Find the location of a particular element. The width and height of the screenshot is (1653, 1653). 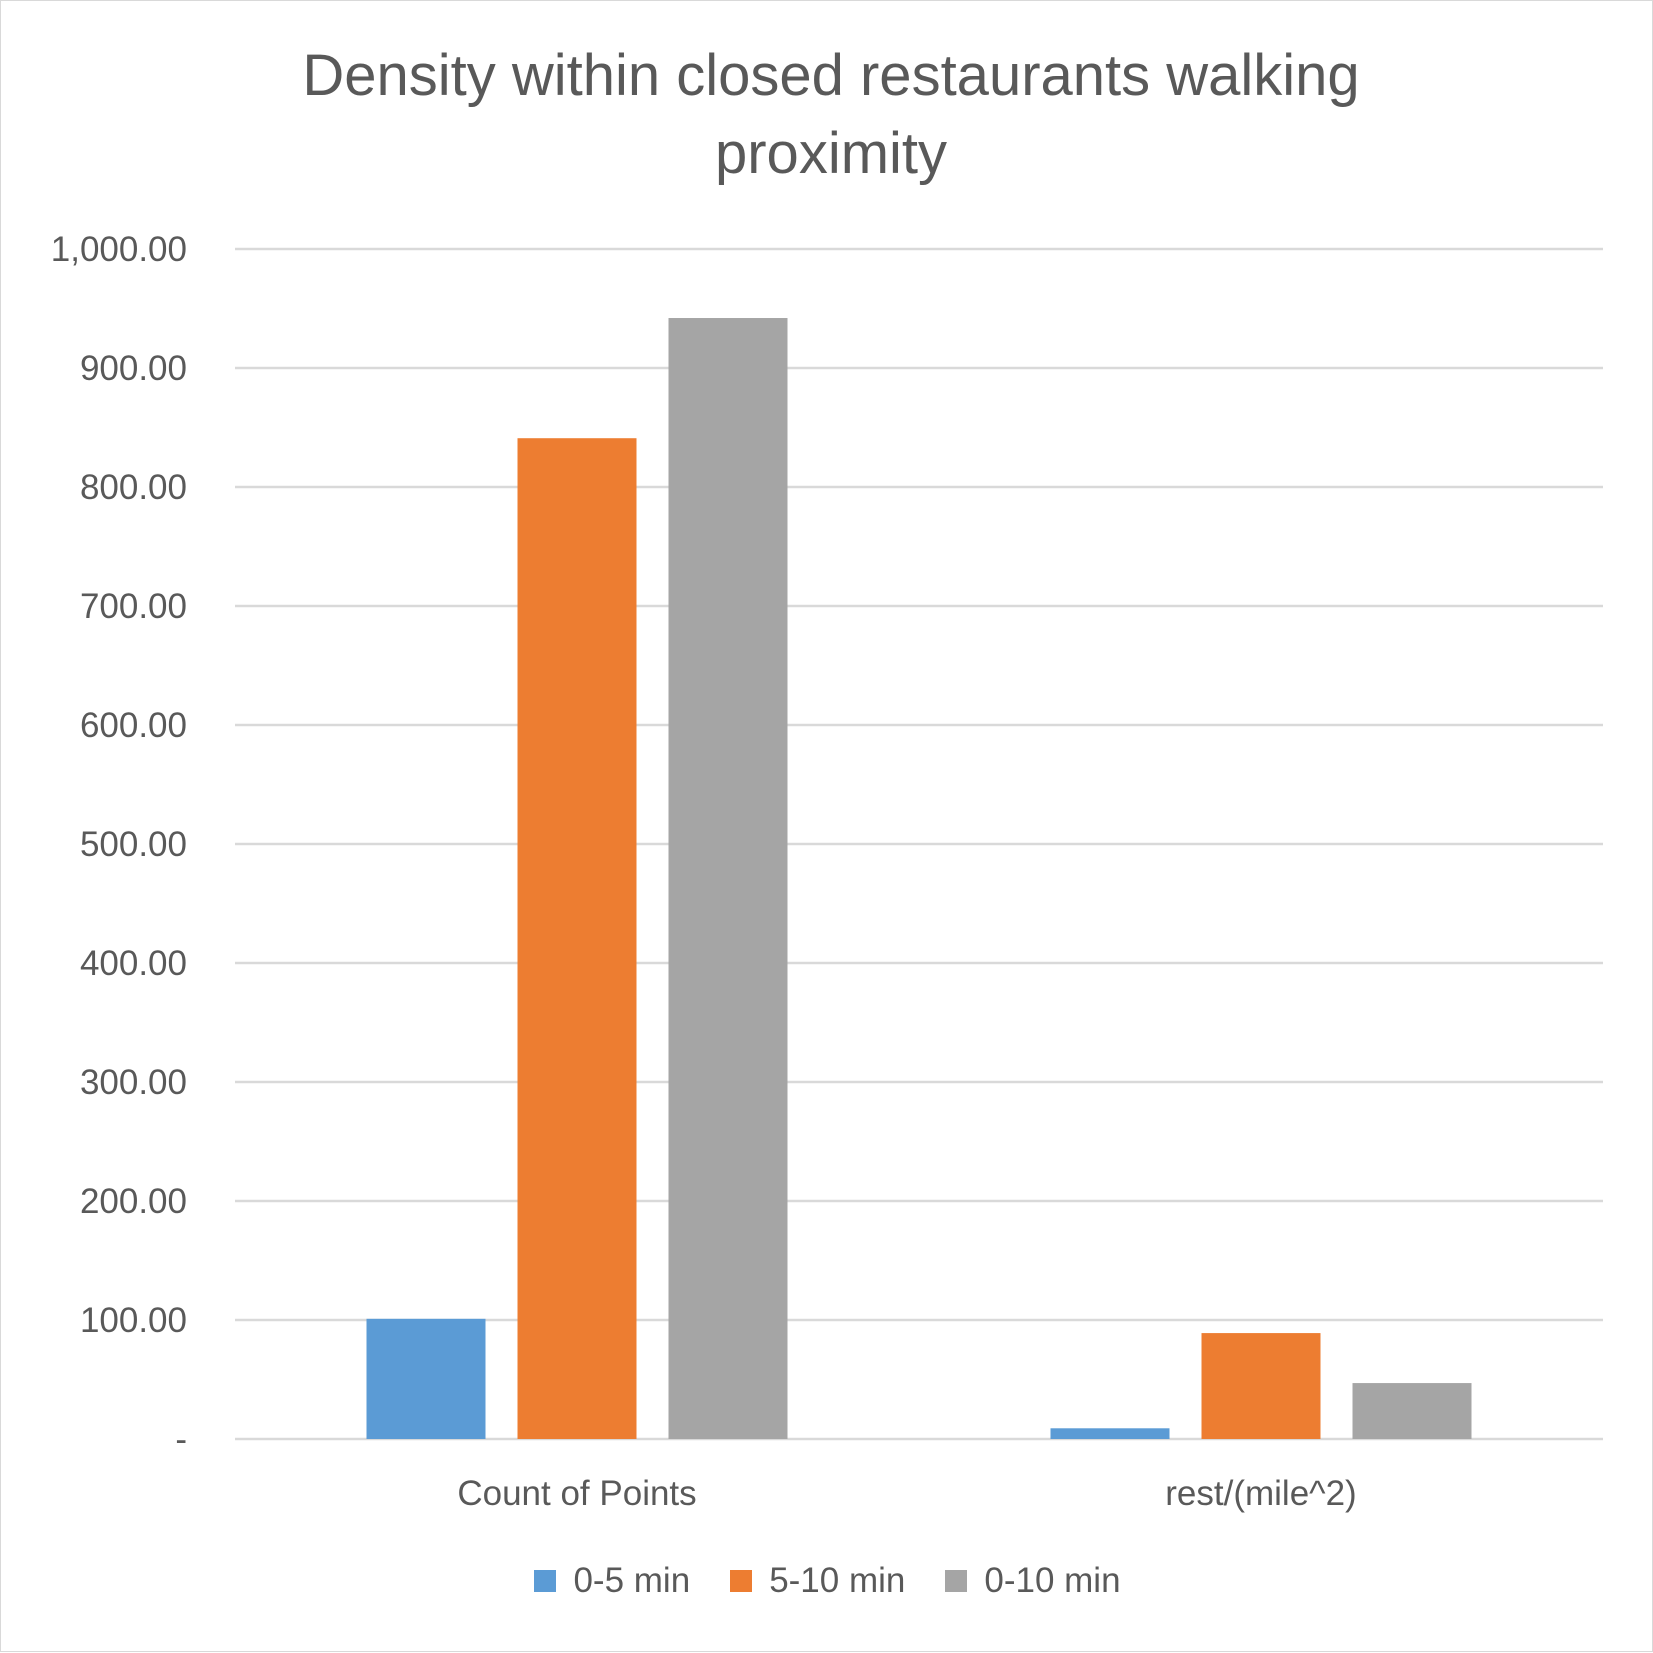

x-category-label: rest/(mile^2) is located at coordinates (1260, 1493).